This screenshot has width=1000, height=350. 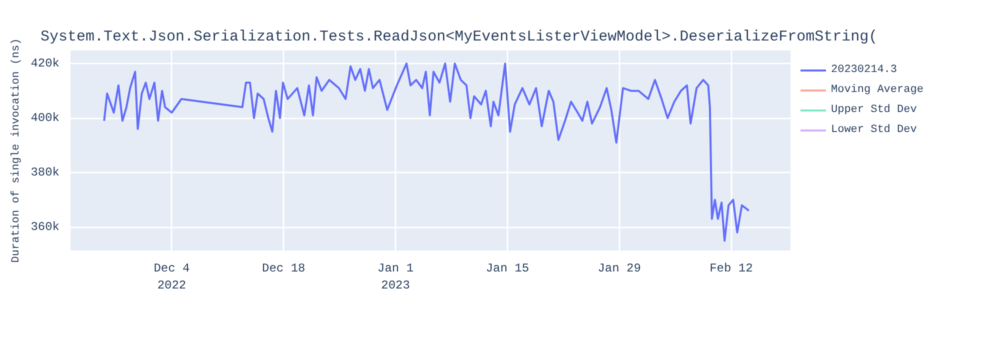 What do you see at coordinates (731, 269) in the screenshot?
I see `x-tick-label: Feb 12` at bounding box center [731, 269].